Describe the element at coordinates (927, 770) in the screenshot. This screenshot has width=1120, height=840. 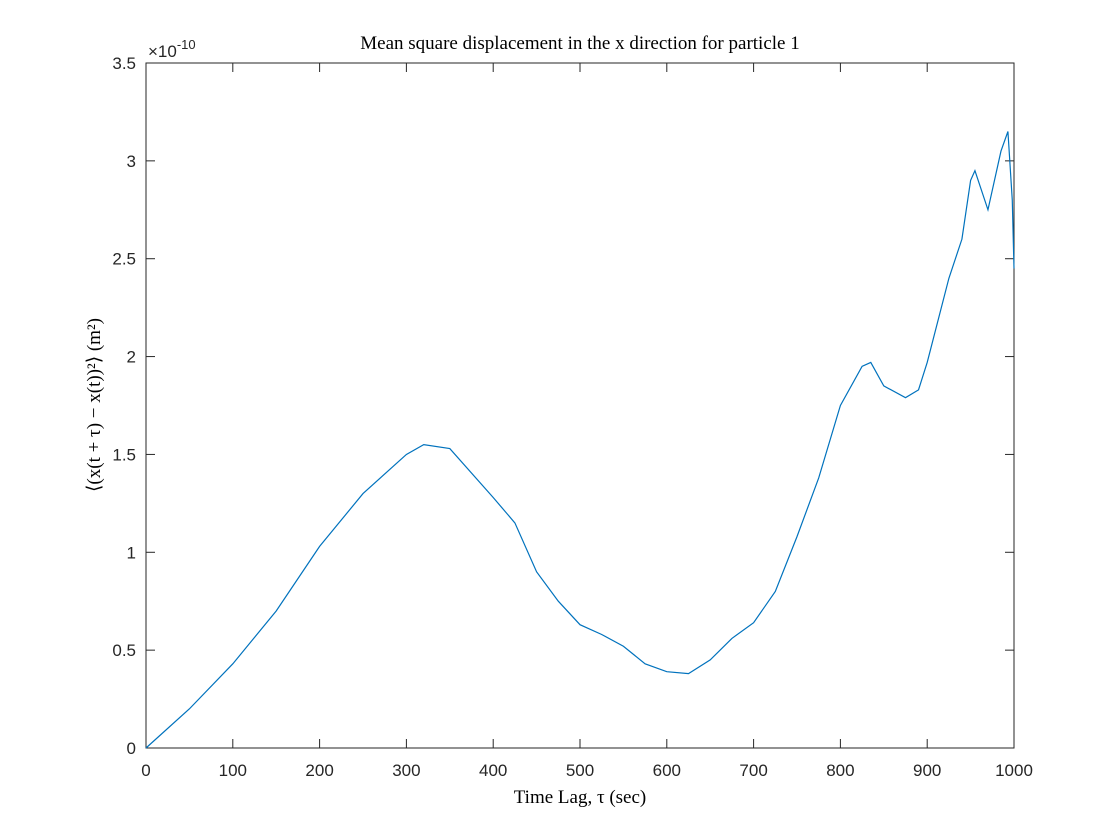
I see `x-tick-label: 900` at that location.